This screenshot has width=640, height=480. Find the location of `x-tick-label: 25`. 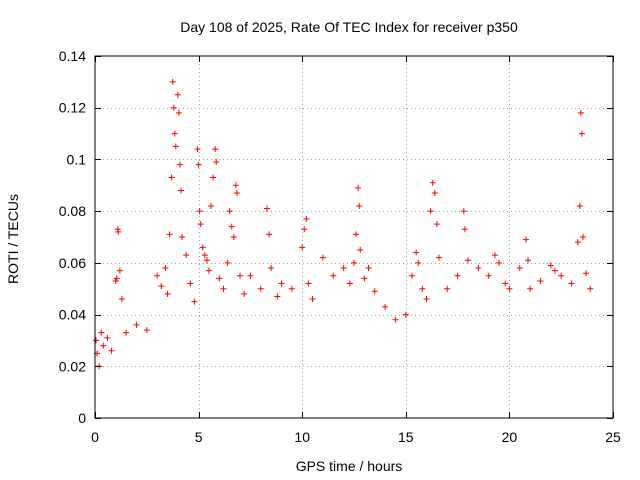

x-tick-label: 25 is located at coordinates (613, 437).